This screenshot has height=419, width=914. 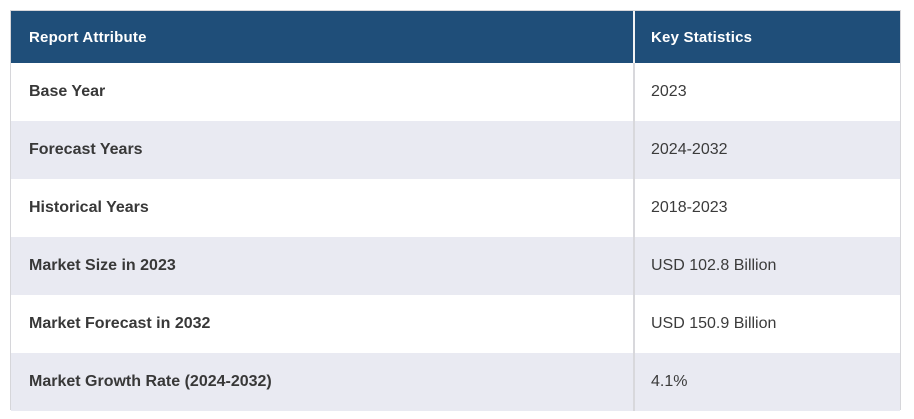 I want to click on value-cell: 2024-2032, so click(x=689, y=149).